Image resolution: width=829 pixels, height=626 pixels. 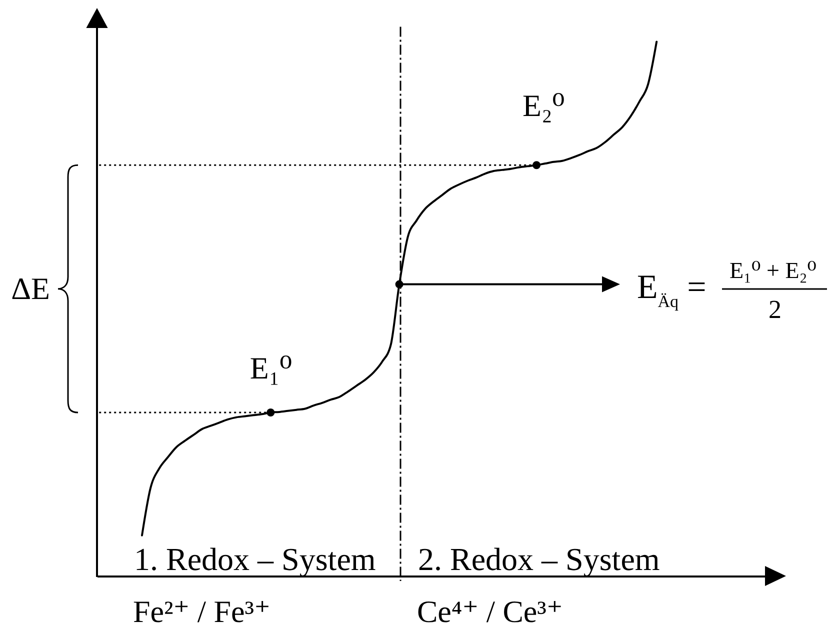 I want to click on annotation: E$_{Äq}$ =, so click(x=671, y=290).